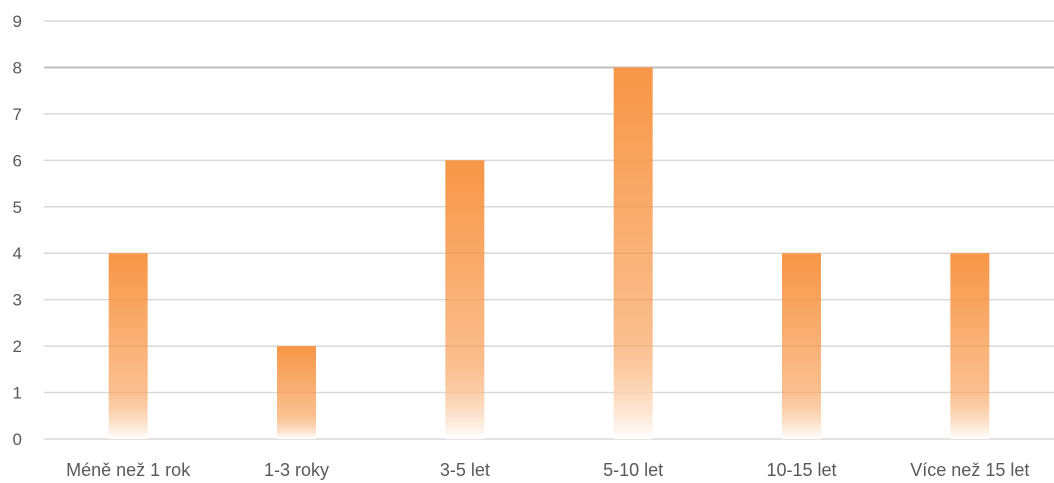  Describe the element at coordinates (17, 21) in the screenshot. I see `y-tick-label: 9` at that location.